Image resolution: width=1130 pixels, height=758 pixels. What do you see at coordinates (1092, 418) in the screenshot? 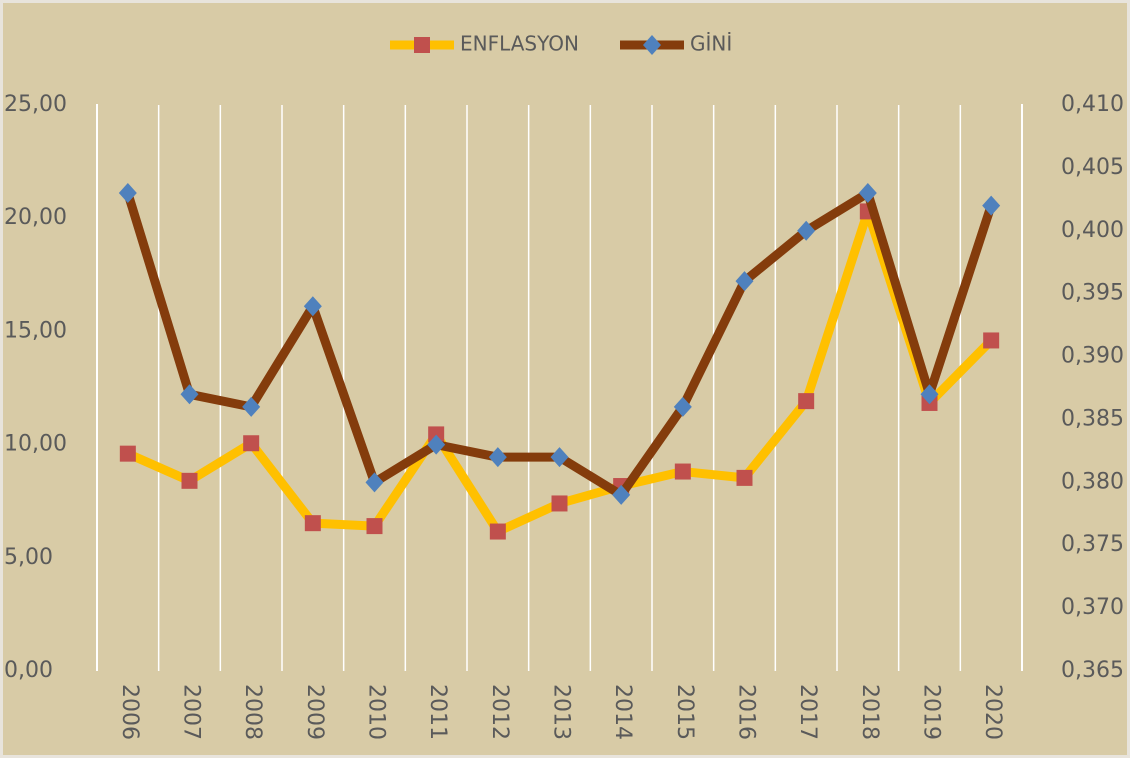
I see `y2-tick-label: 0,385` at bounding box center [1092, 418].